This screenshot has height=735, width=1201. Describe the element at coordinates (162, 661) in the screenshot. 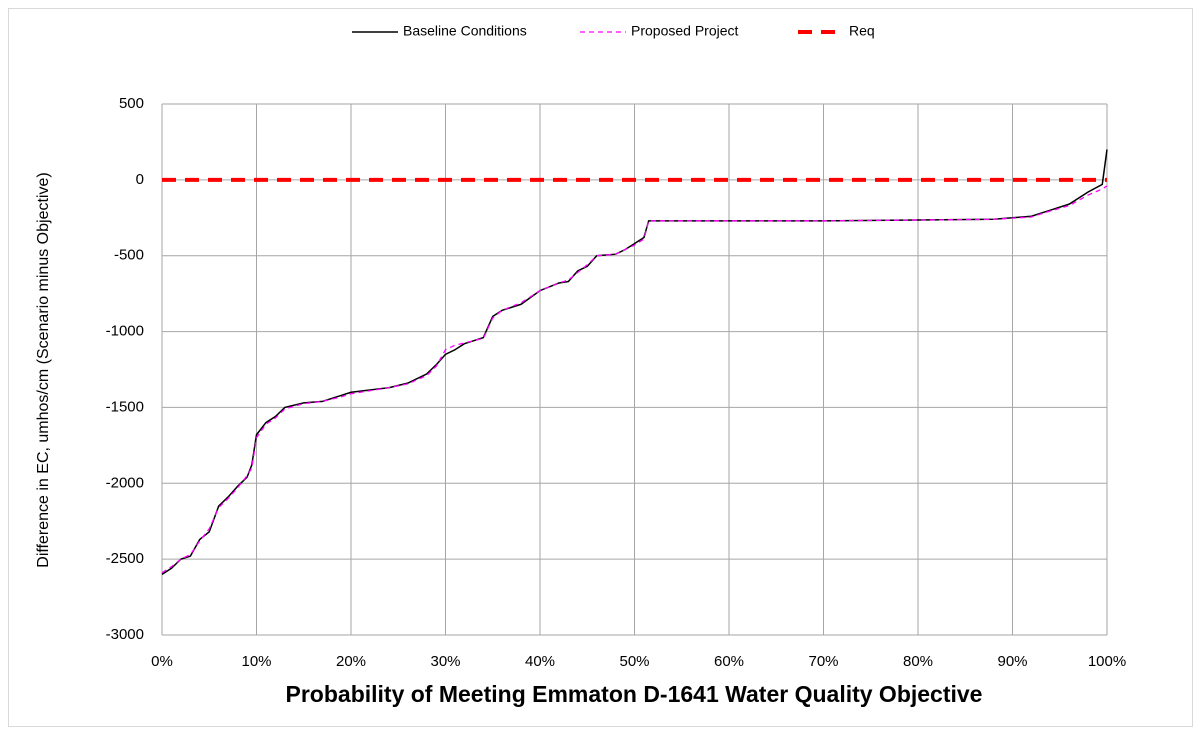

I see `x-tick-label: 0%` at that location.